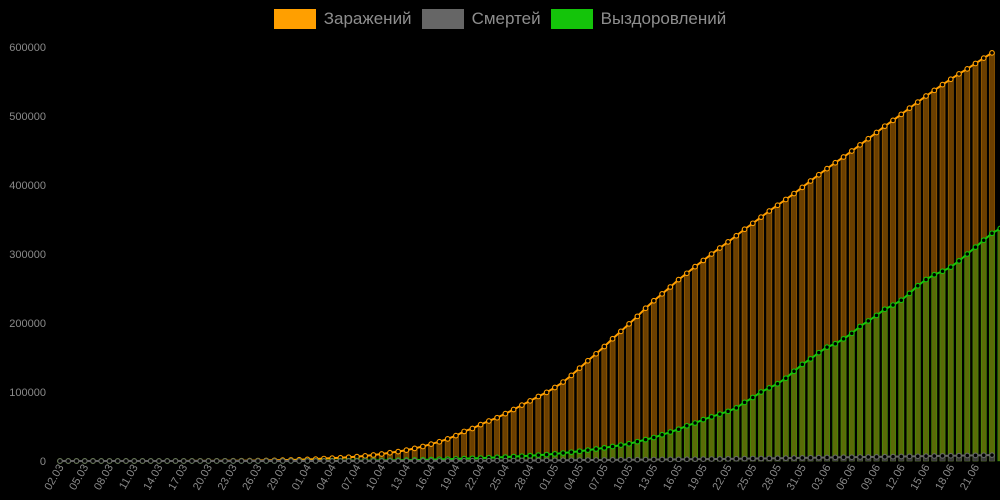 This screenshot has width=1000, height=500. Describe the element at coordinates (153, 478) in the screenshot. I see `x-tick-label: 14.03` at that location.